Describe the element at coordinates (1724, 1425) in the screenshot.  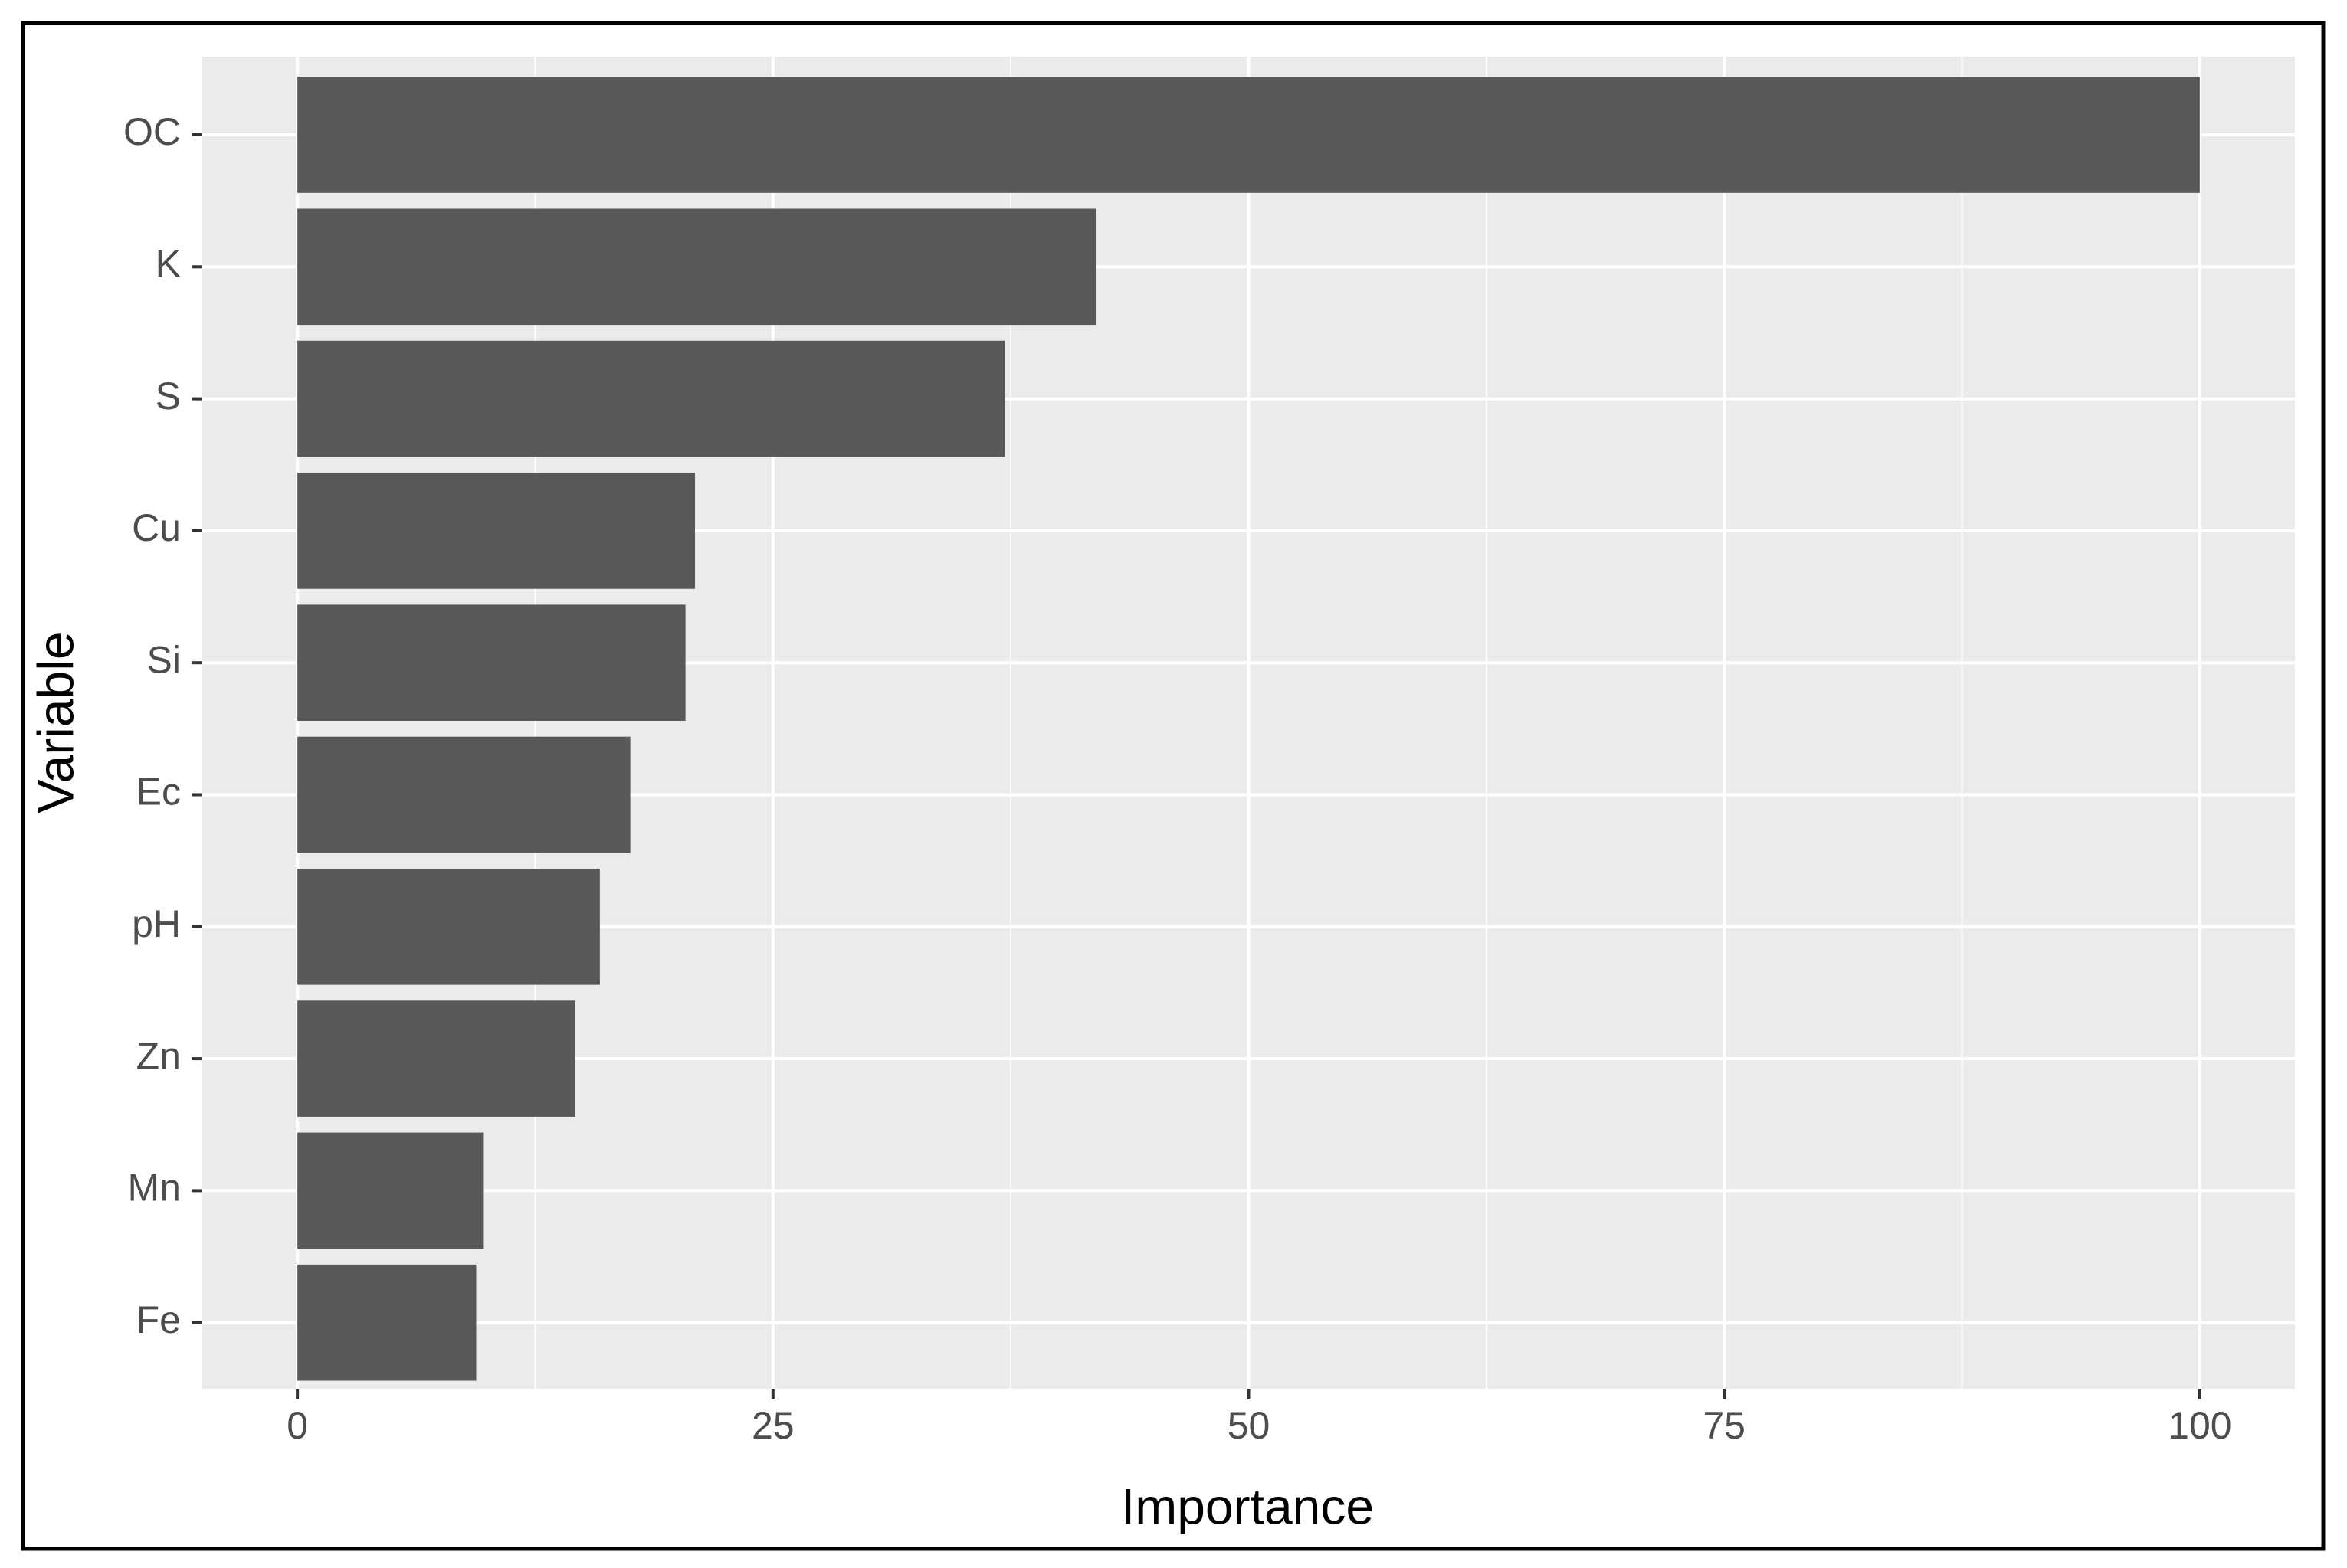
I see `x-tick-label: 75` at that location.